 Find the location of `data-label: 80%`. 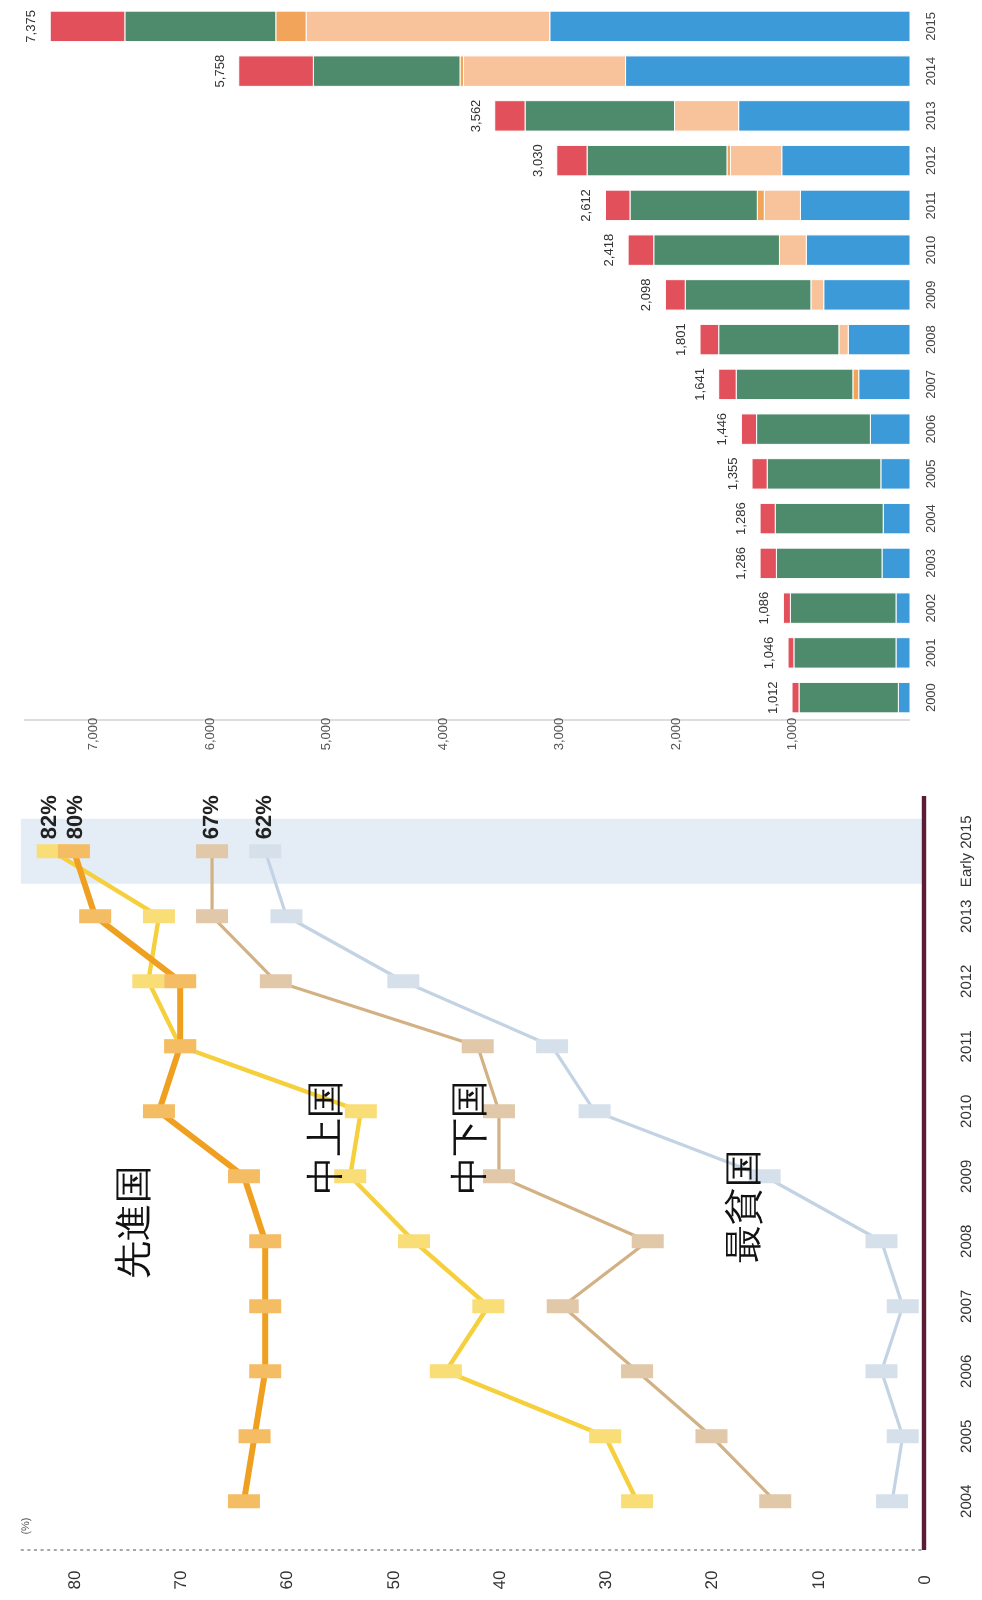

data-label: 80% is located at coordinates (76, 817).